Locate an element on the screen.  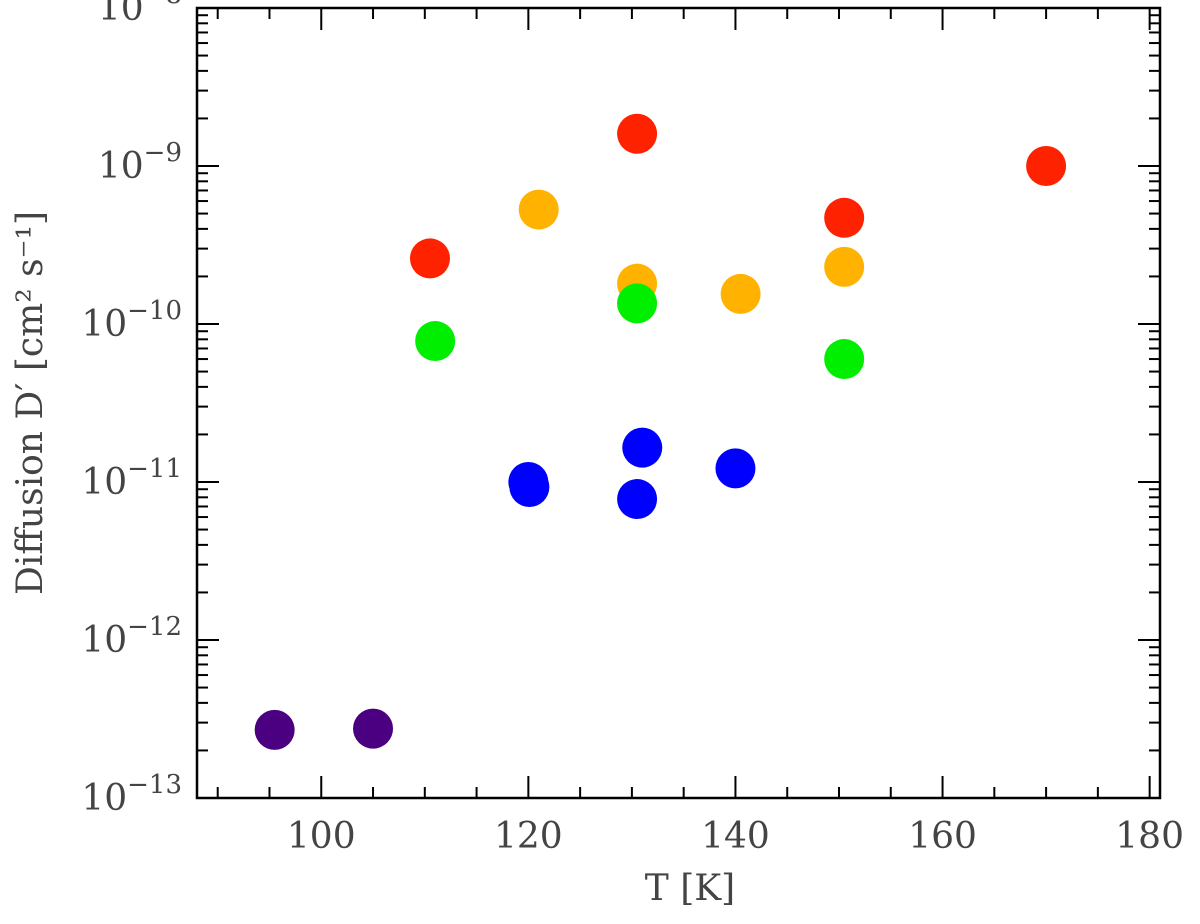
y-tick-label: 10⁻⁹ is located at coordinates (140, 162).